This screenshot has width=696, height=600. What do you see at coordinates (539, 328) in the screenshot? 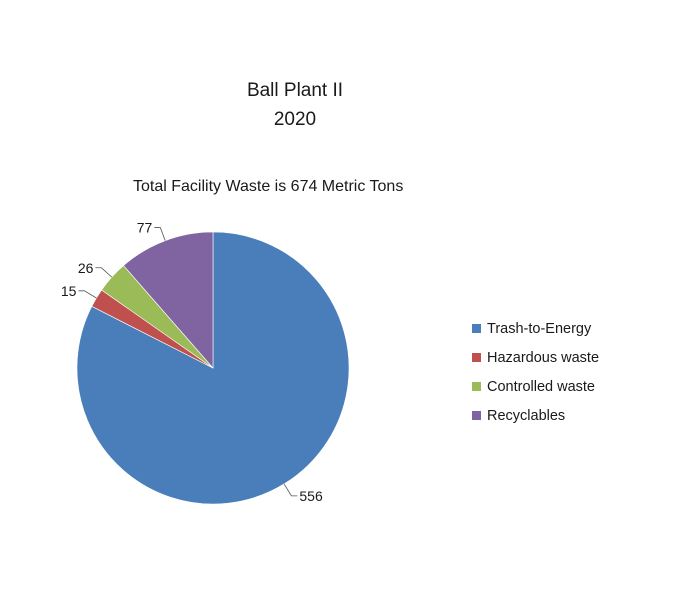
I see `legend-label: Trash-to-Energy` at bounding box center [539, 328].